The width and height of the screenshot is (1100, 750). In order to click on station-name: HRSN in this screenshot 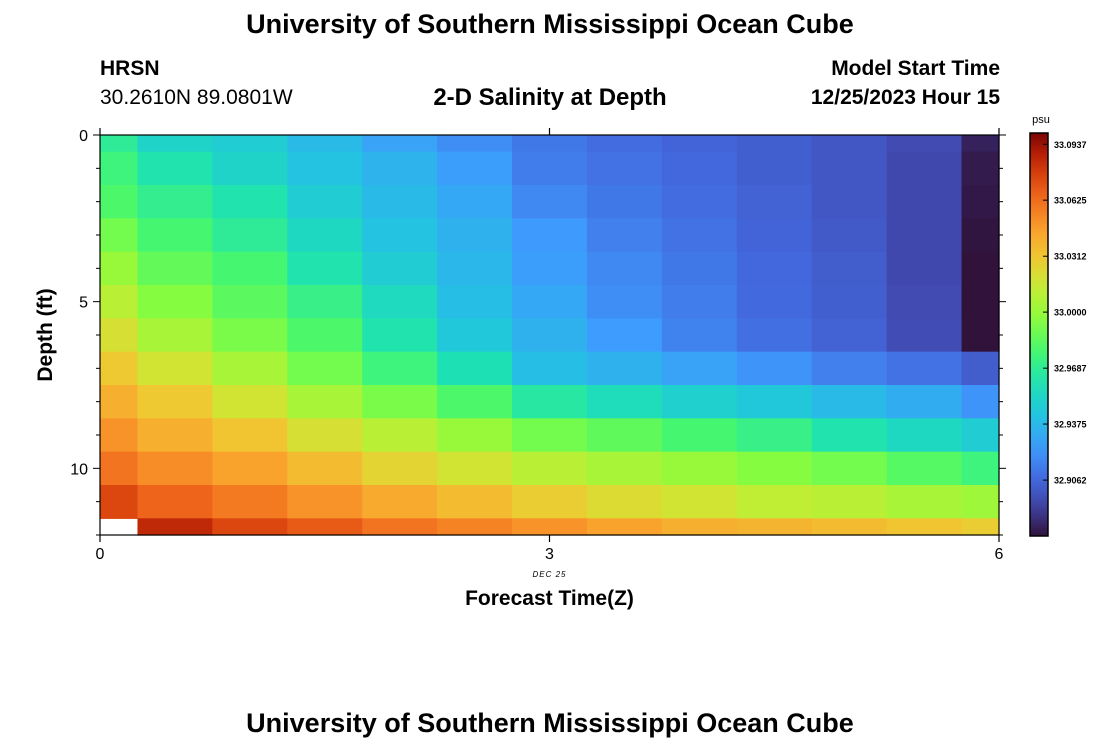, I will do `click(130, 68)`.